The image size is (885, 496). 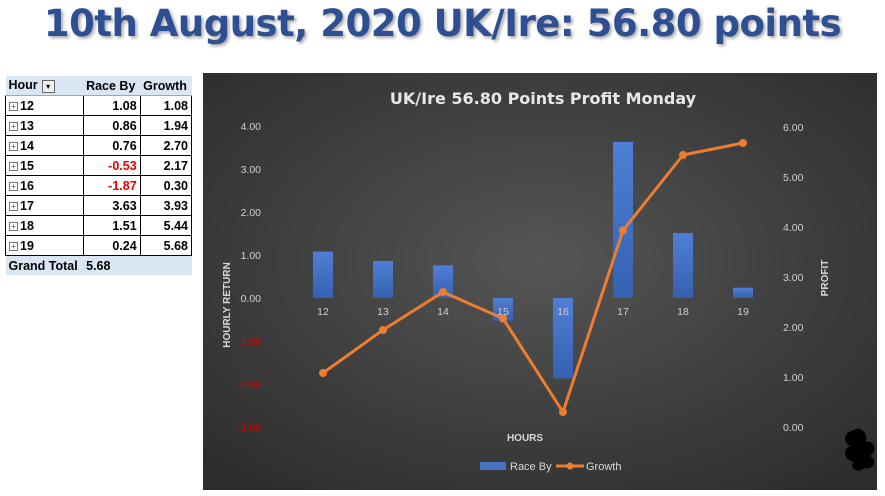 I want to click on pivot-row: +15 -0.53 2.17, so click(x=99, y=165).